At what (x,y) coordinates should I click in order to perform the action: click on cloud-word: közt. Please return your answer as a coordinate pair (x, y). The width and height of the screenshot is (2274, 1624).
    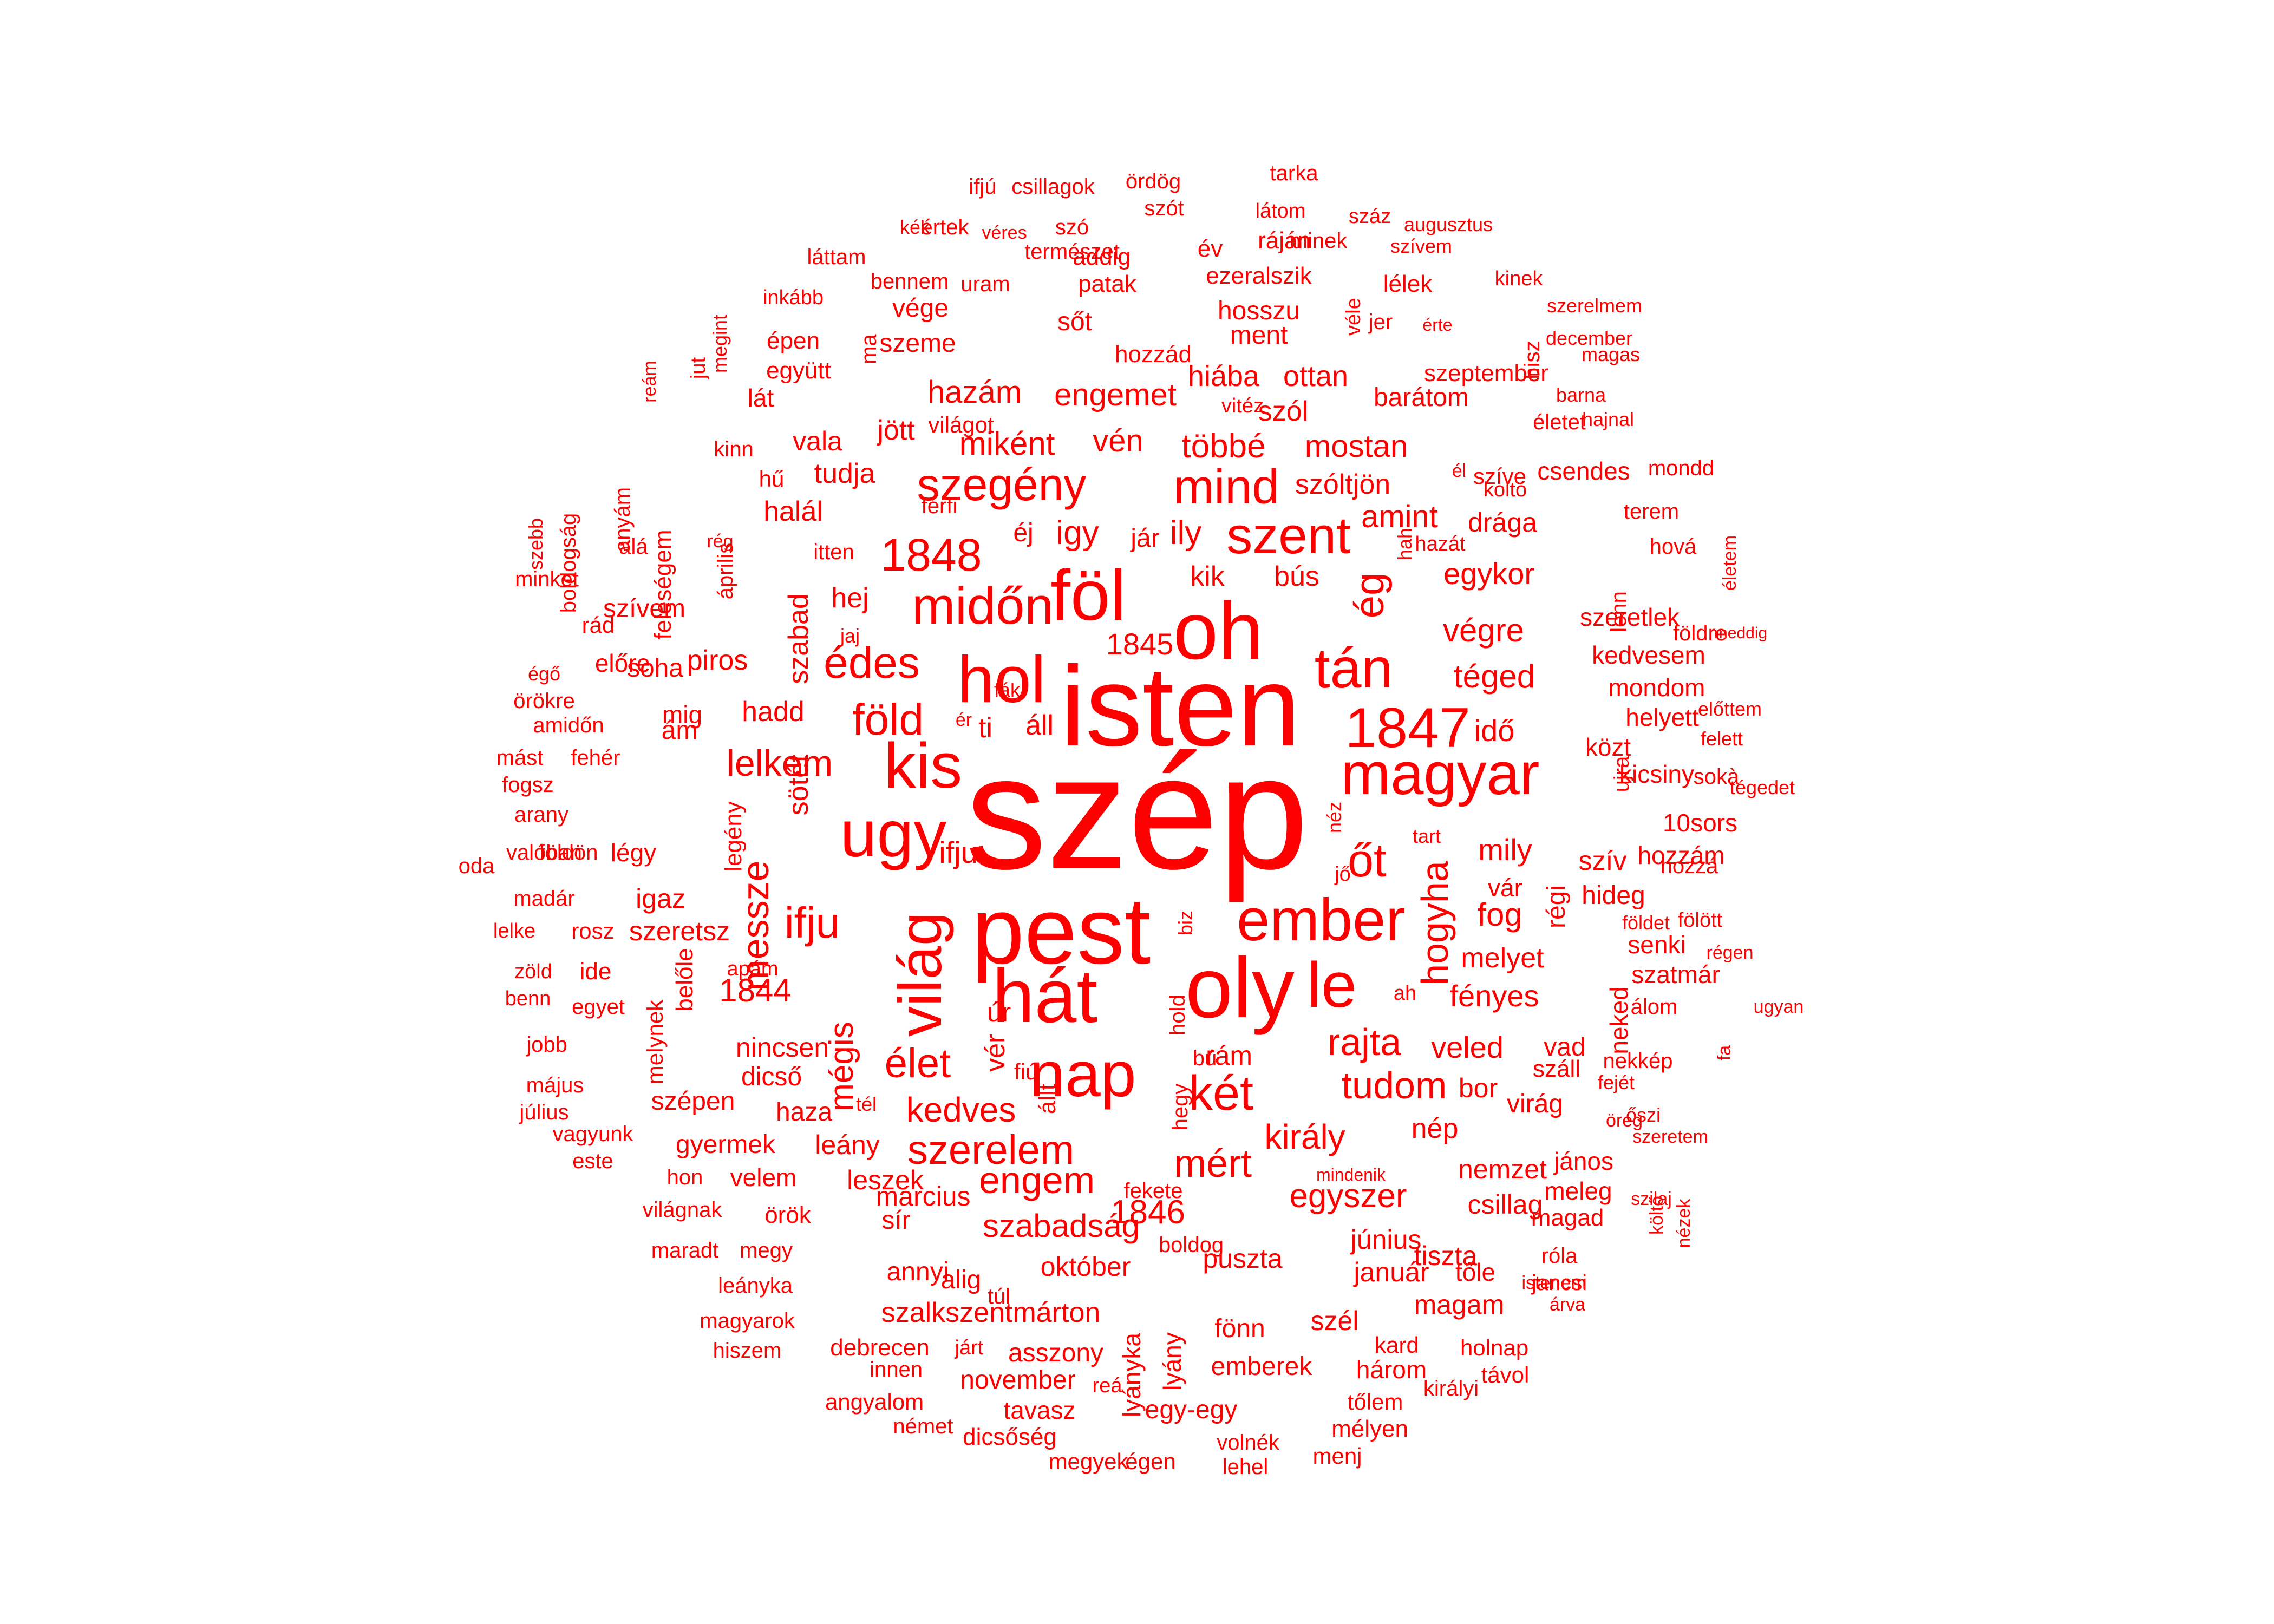
    Looking at the image, I should click on (1608, 747).